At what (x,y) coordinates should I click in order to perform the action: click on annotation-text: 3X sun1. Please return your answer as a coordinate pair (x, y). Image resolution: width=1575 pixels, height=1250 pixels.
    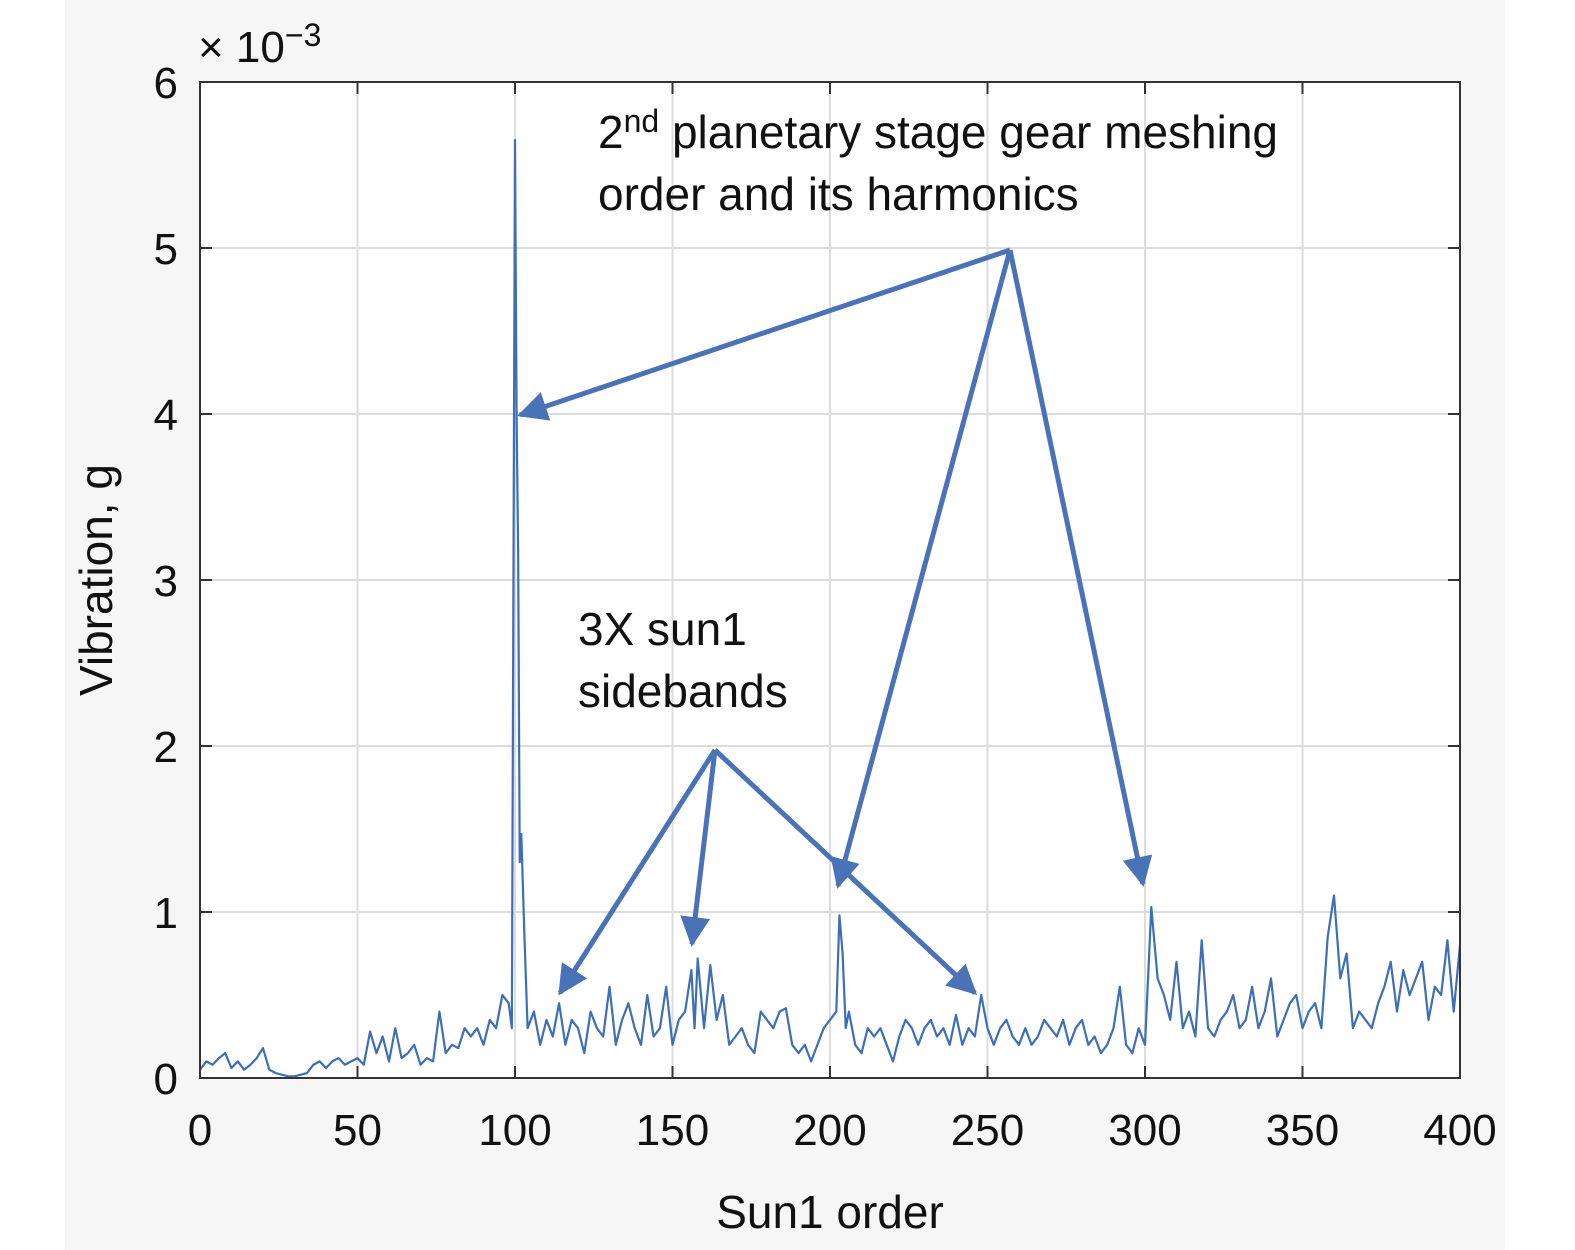
    Looking at the image, I should click on (662, 629).